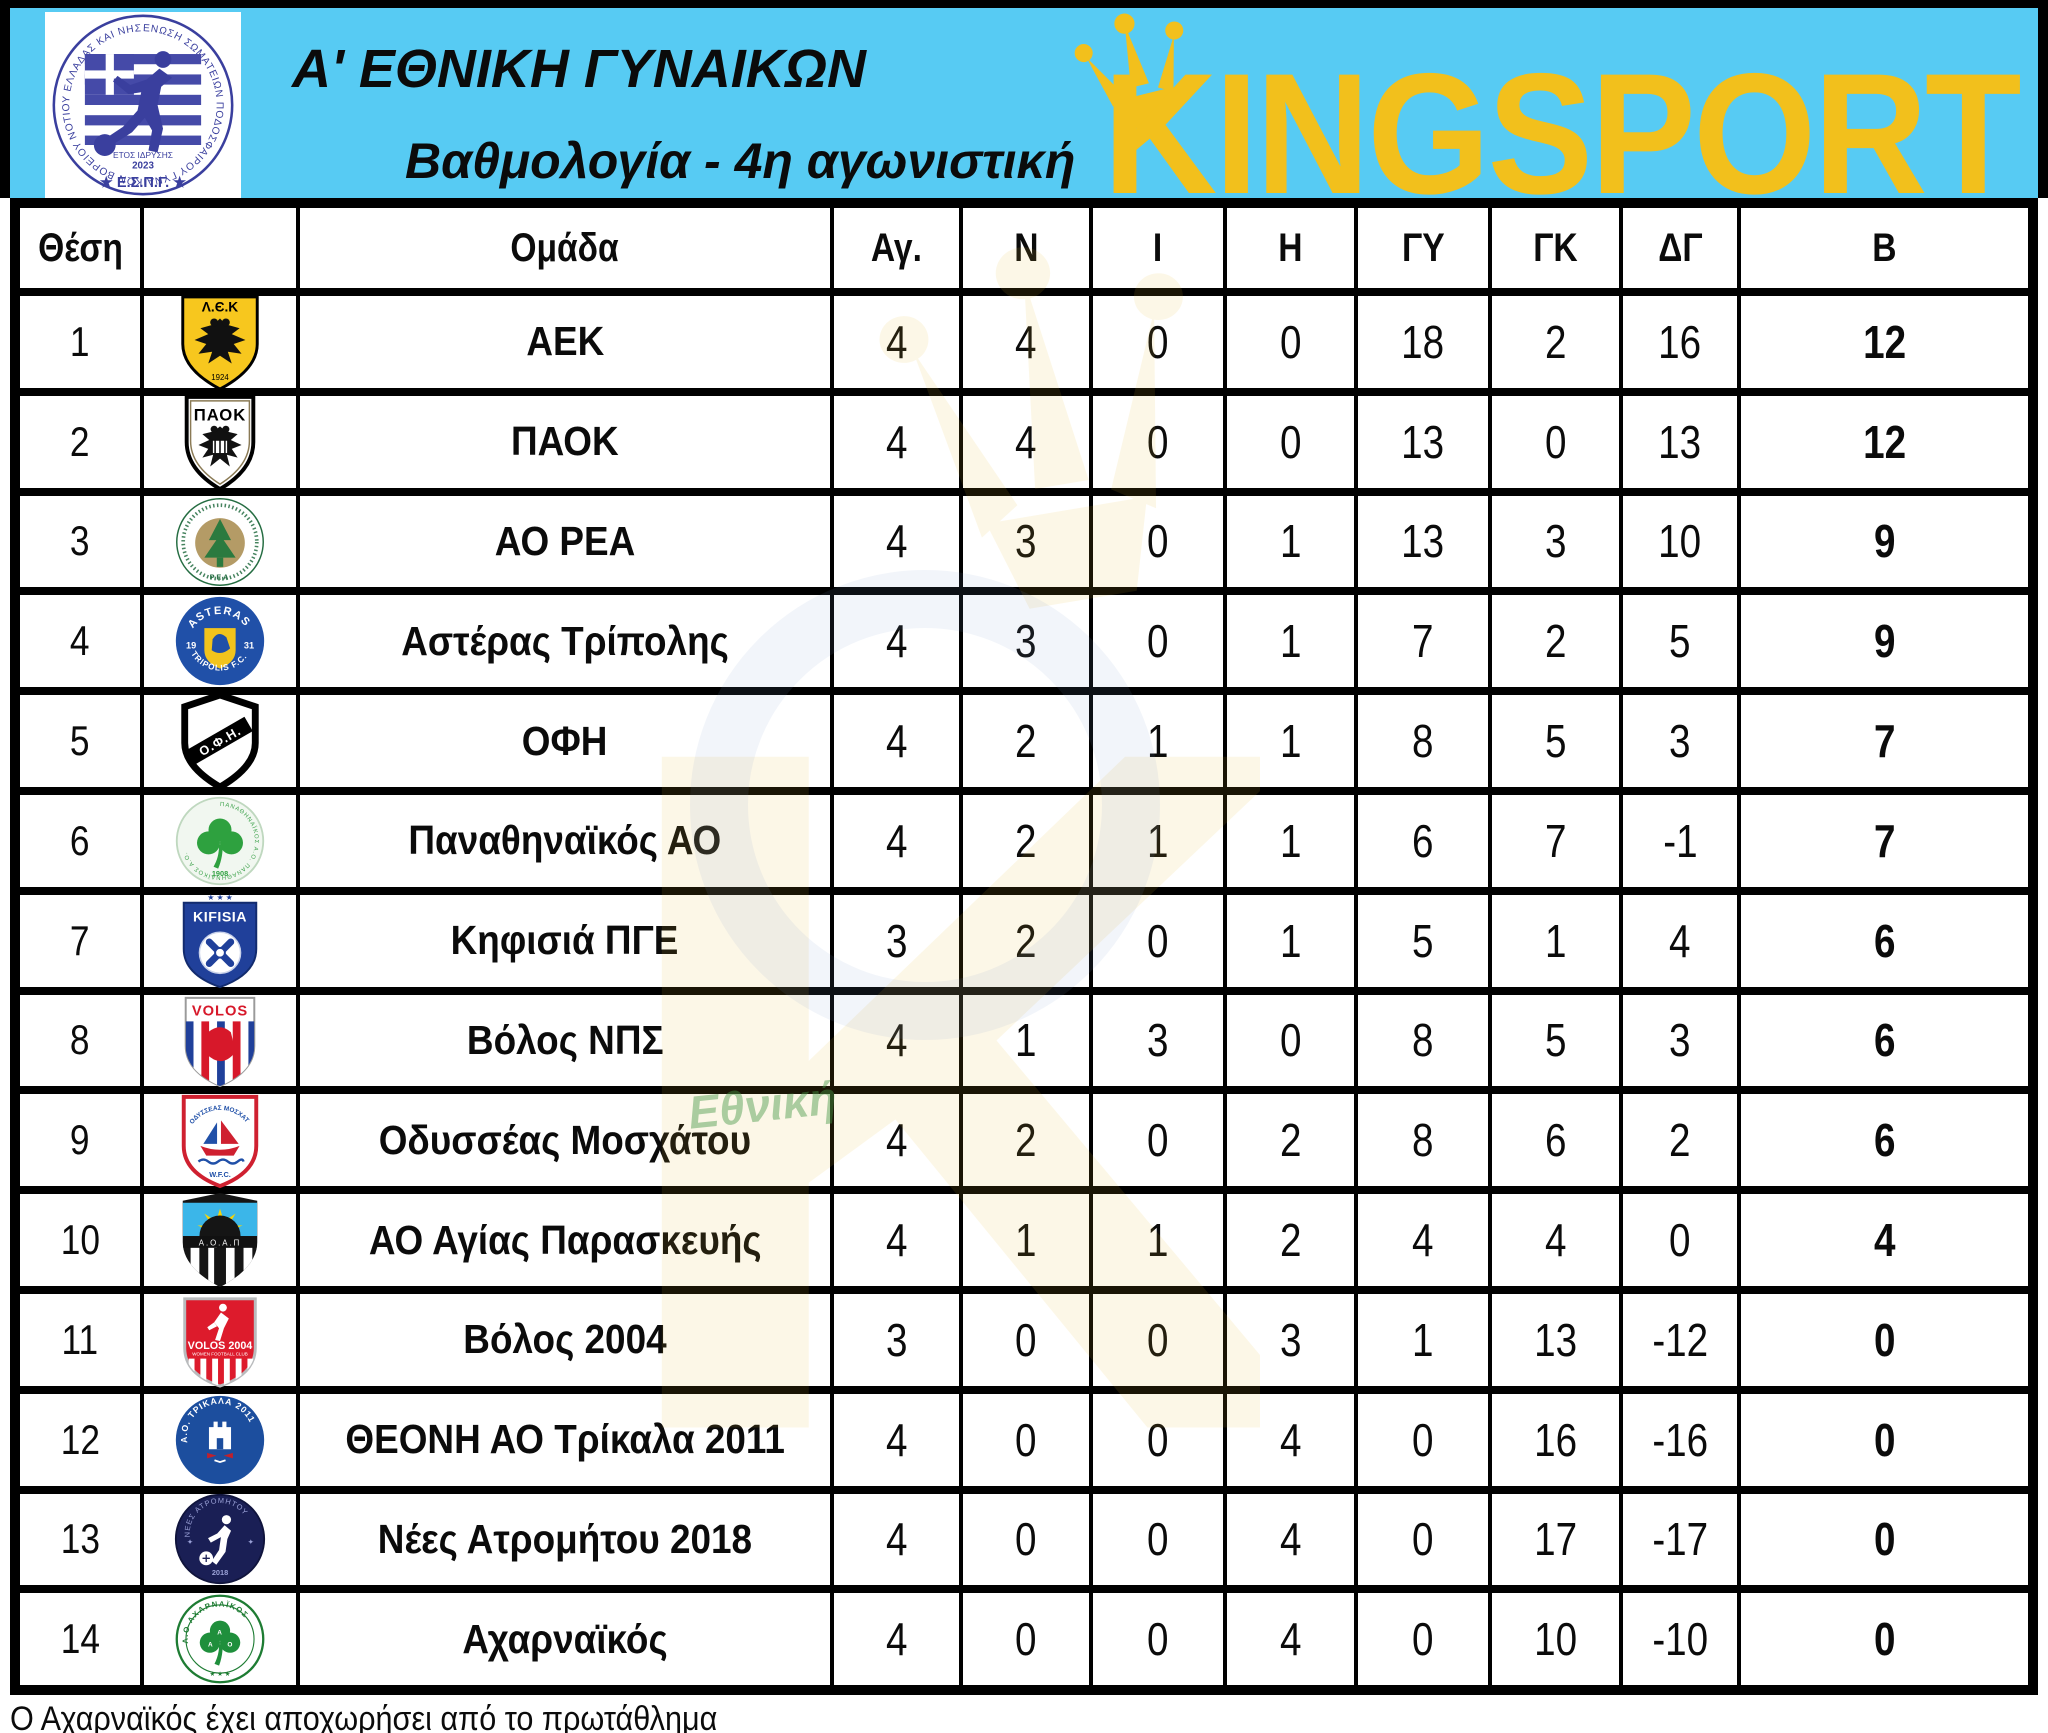  What do you see at coordinates (143, 155) in the screenshot?
I see `svg-text: ΕΤΟΣ ΙΔΡΥΣΗΣ` at bounding box center [143, 155].